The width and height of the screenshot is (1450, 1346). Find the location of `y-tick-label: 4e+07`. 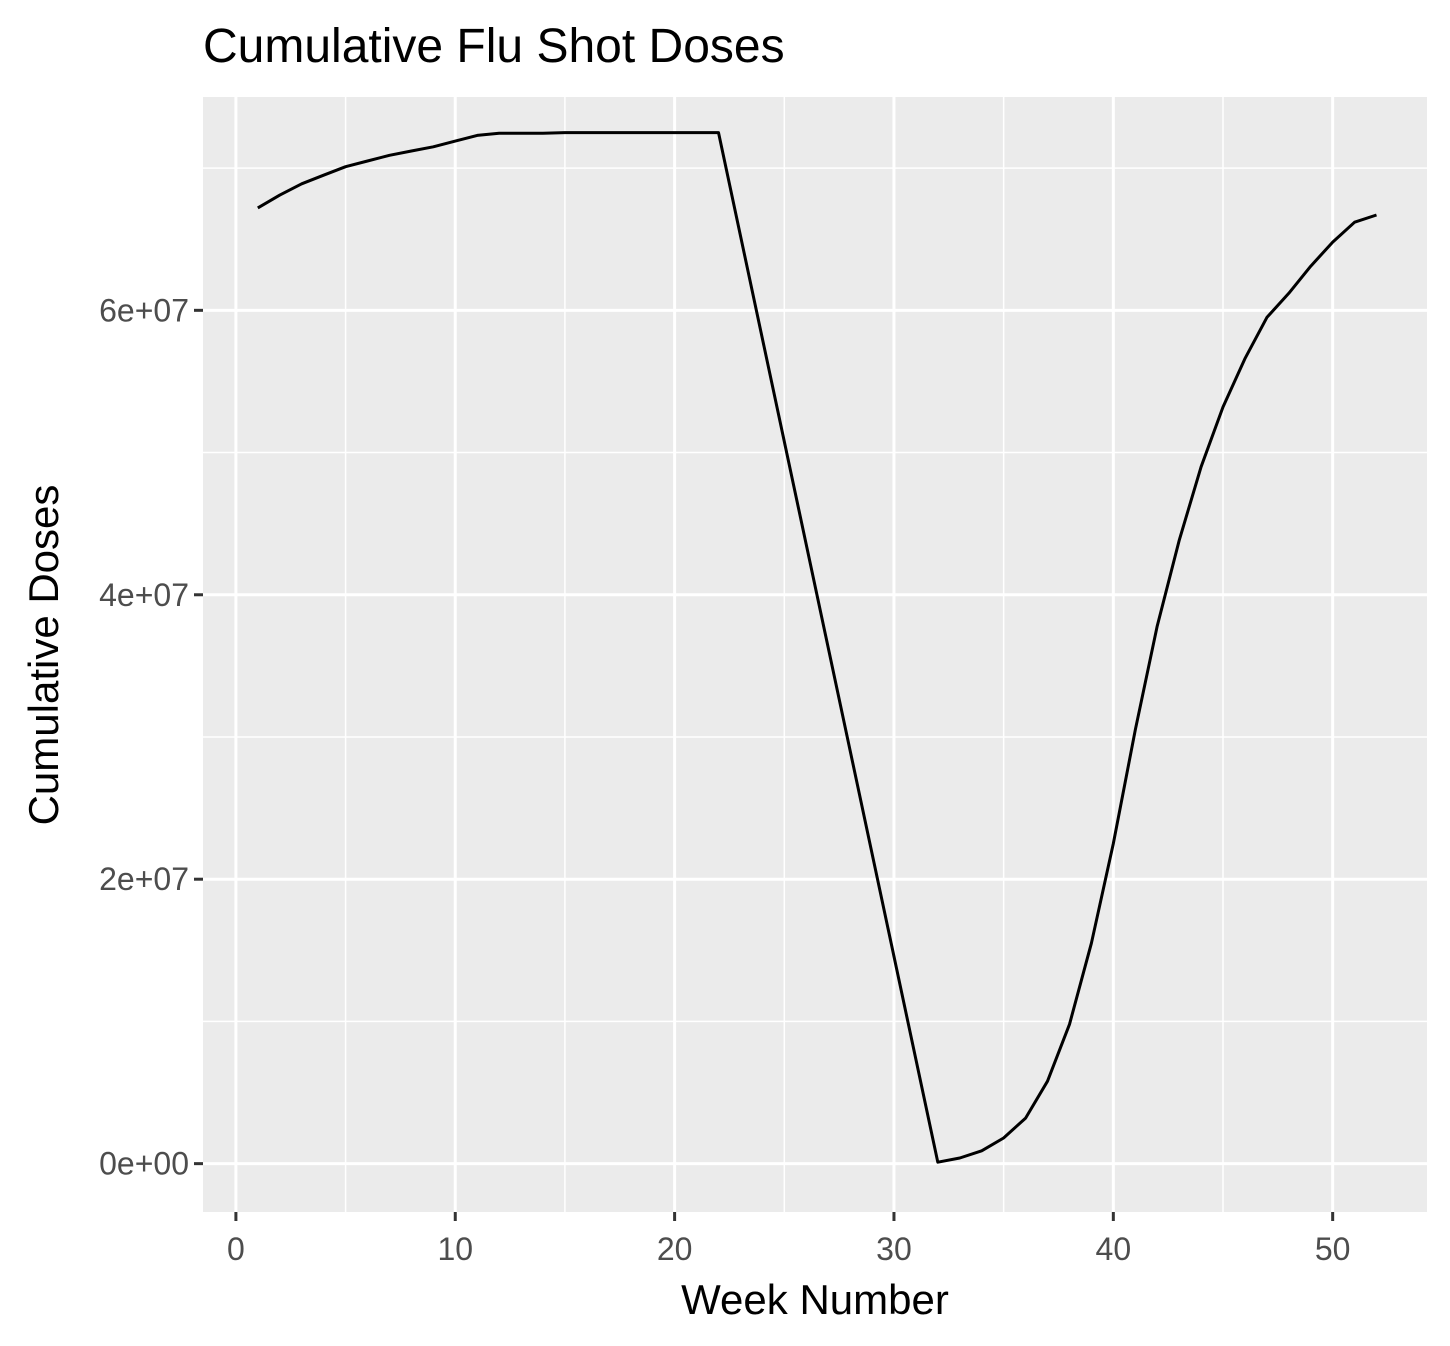

y-tick-label: 4e+07 is located at coordinates (144, 595).